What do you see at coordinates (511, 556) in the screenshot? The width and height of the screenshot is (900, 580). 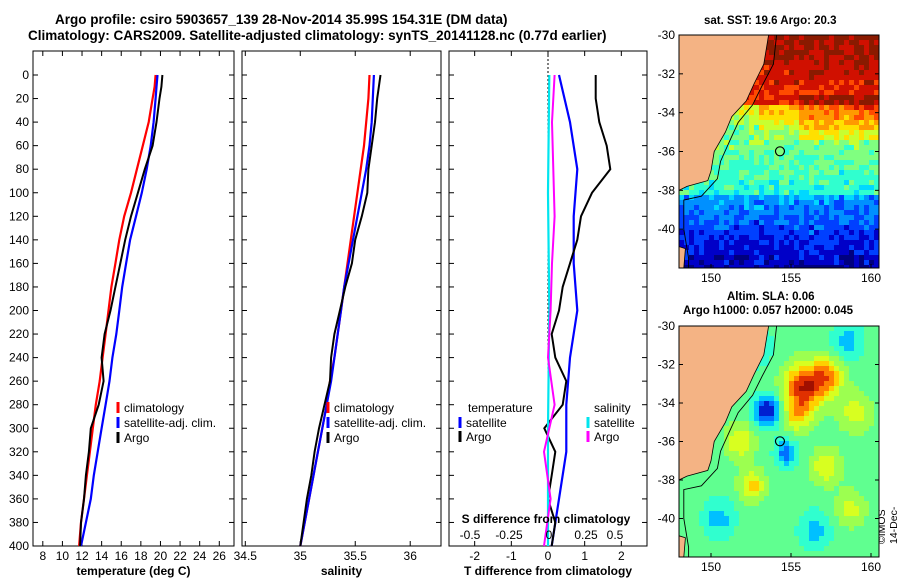 I see `differences-xtick-label: -1` at bounding box center [511, 556].